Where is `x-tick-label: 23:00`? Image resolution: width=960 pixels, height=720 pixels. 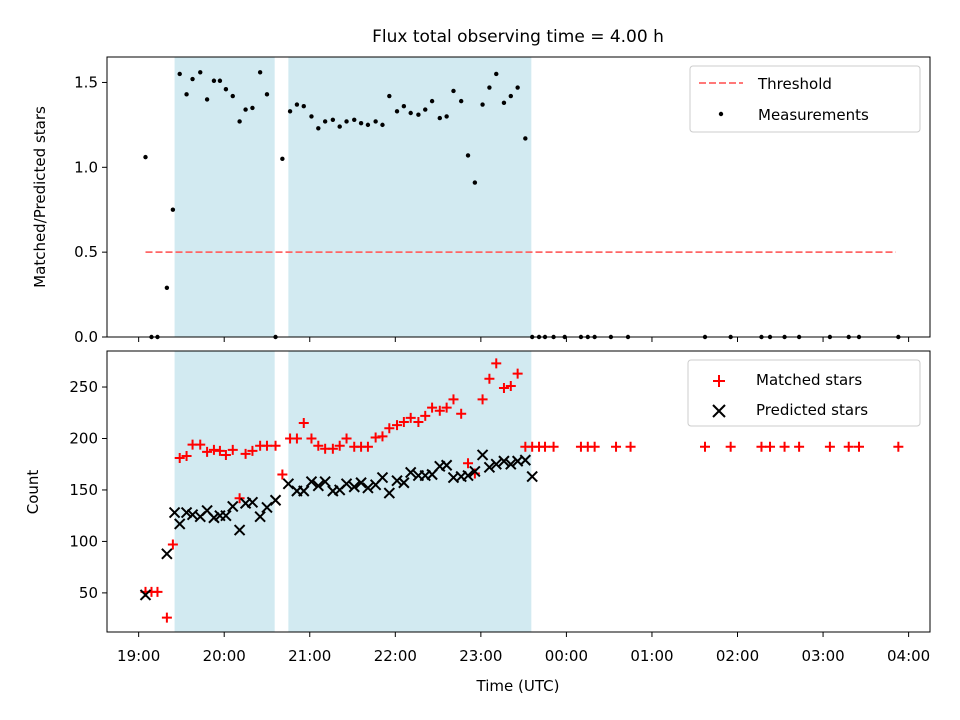
x-tick-label: 23:00 is located at coordinates (480, 656).